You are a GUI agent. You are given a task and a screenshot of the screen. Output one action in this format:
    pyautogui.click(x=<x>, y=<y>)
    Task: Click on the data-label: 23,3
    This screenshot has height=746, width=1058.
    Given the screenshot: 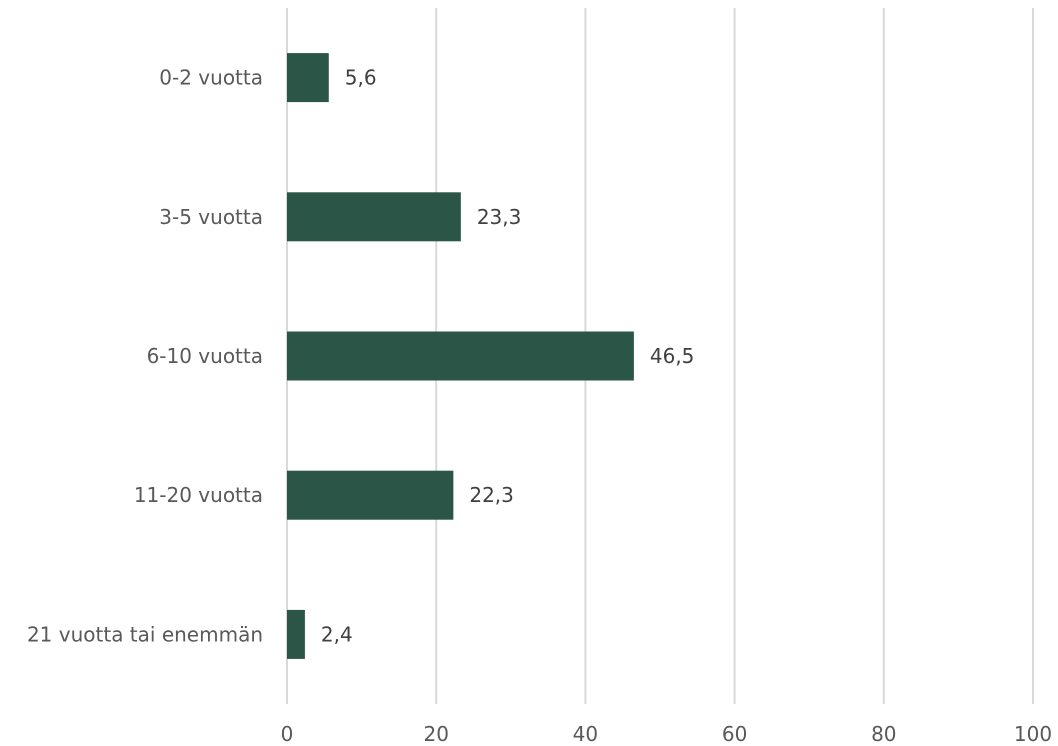 What is the action you would take?
    pyautogui.click(x=499, y=217)
    